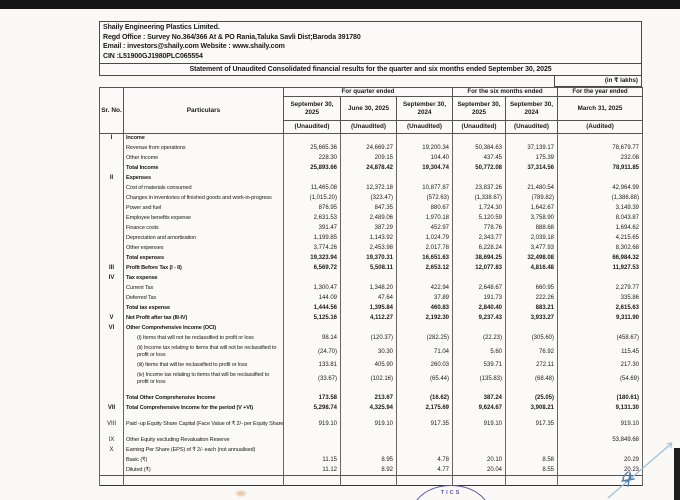  I want to click on company-stamp: TICS, so click(451, 492).